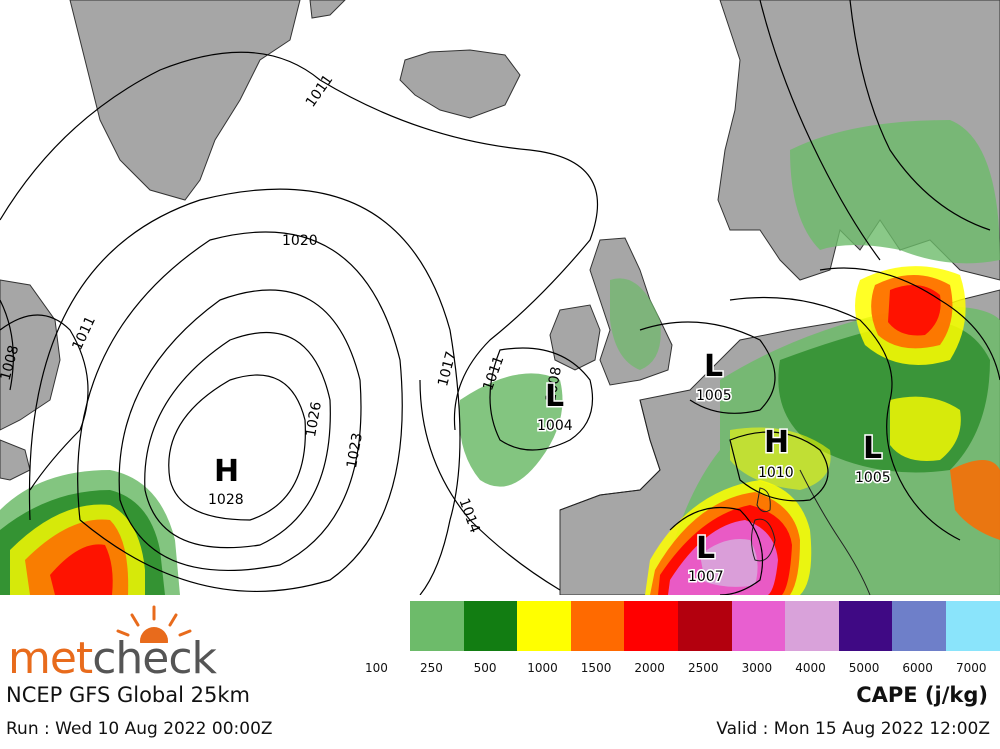  What do you see at coordinates (327, 9) in the screenshot?
I see `greenland-east-land` at bounding box center [327, 9].